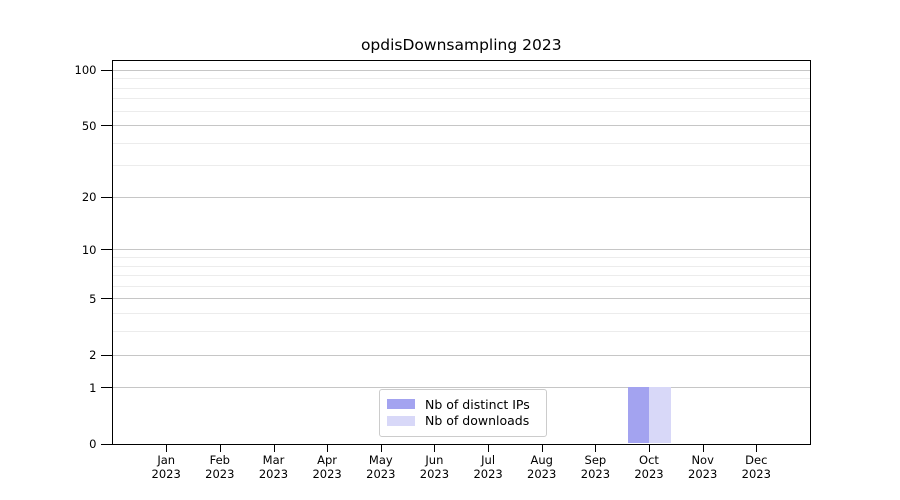  Describe the element at coordinates (810, 252) in the screenshot. I see `right-spine` at that location.